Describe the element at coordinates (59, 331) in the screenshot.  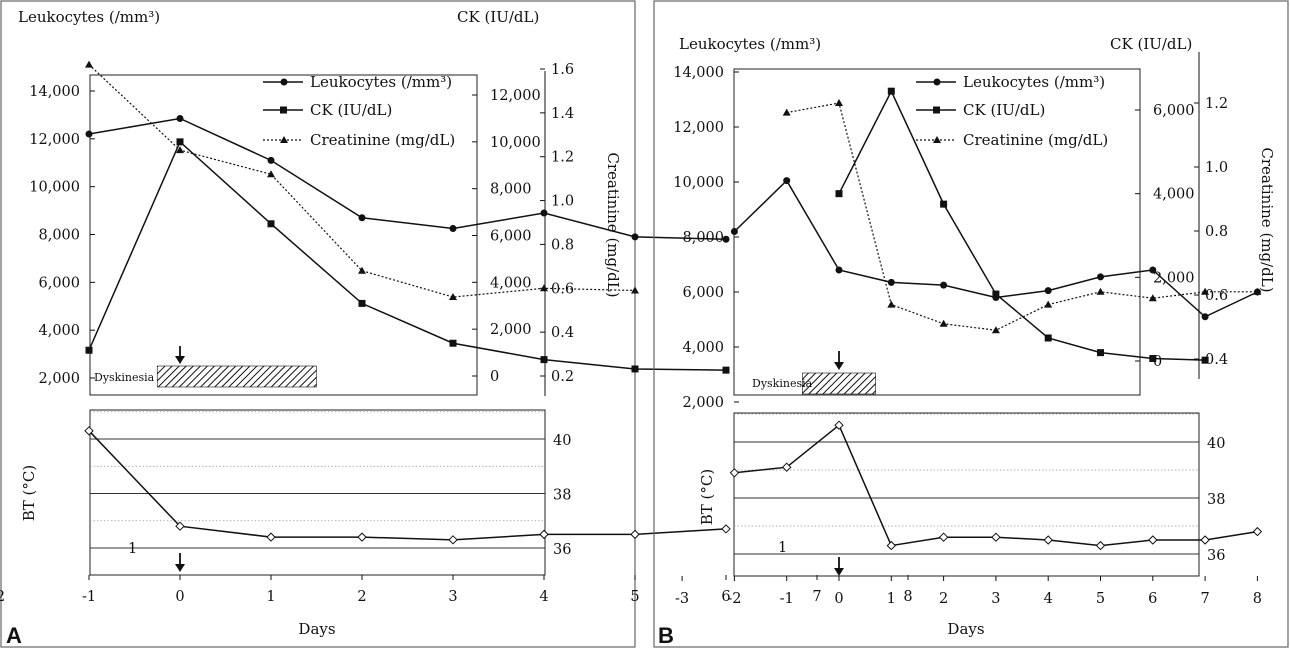
I see `leukocyte-tick-label: 4,000` at that location.